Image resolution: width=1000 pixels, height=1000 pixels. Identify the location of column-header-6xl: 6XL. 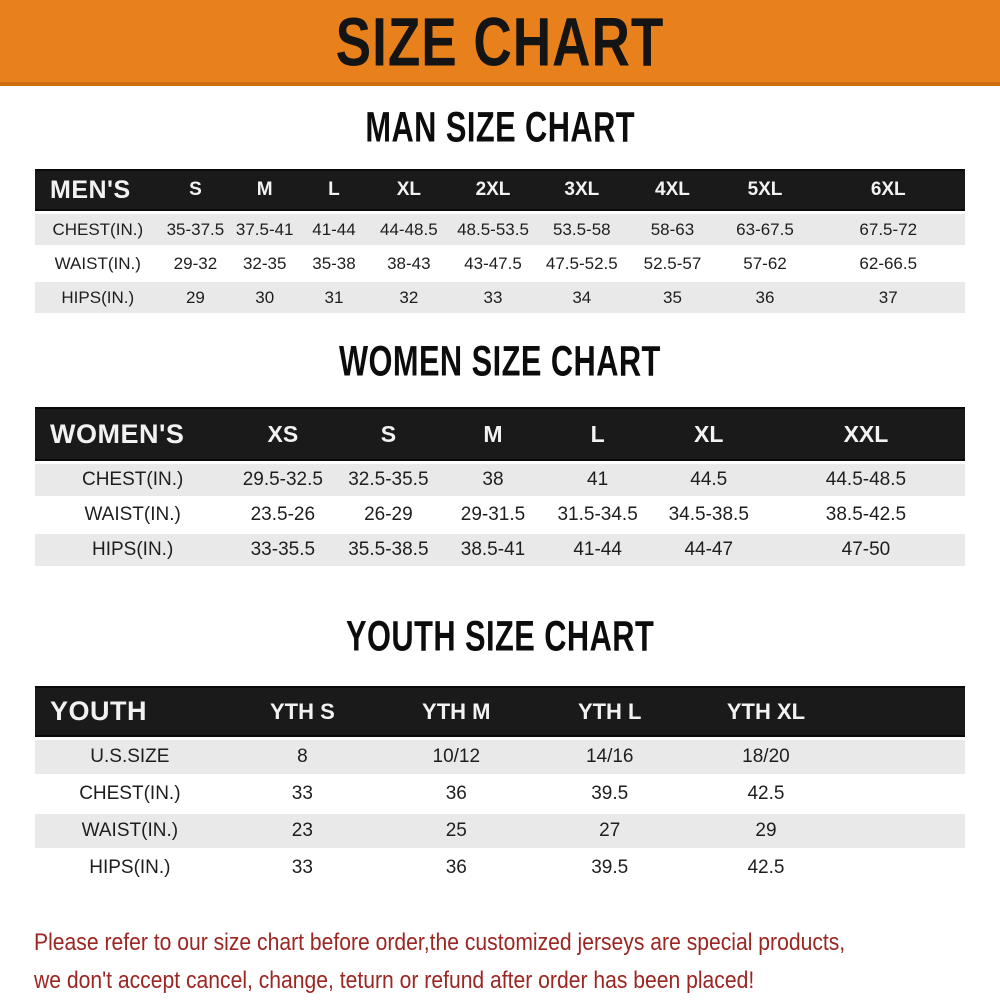
(888, 190).